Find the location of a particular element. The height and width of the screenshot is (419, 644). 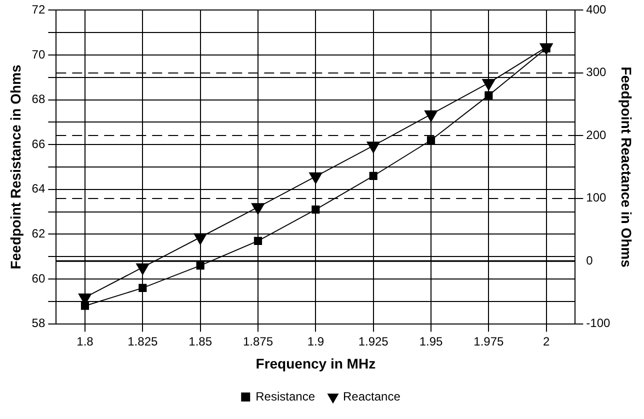

y2-tick-label: 400 is located at coordinates (596, 9).